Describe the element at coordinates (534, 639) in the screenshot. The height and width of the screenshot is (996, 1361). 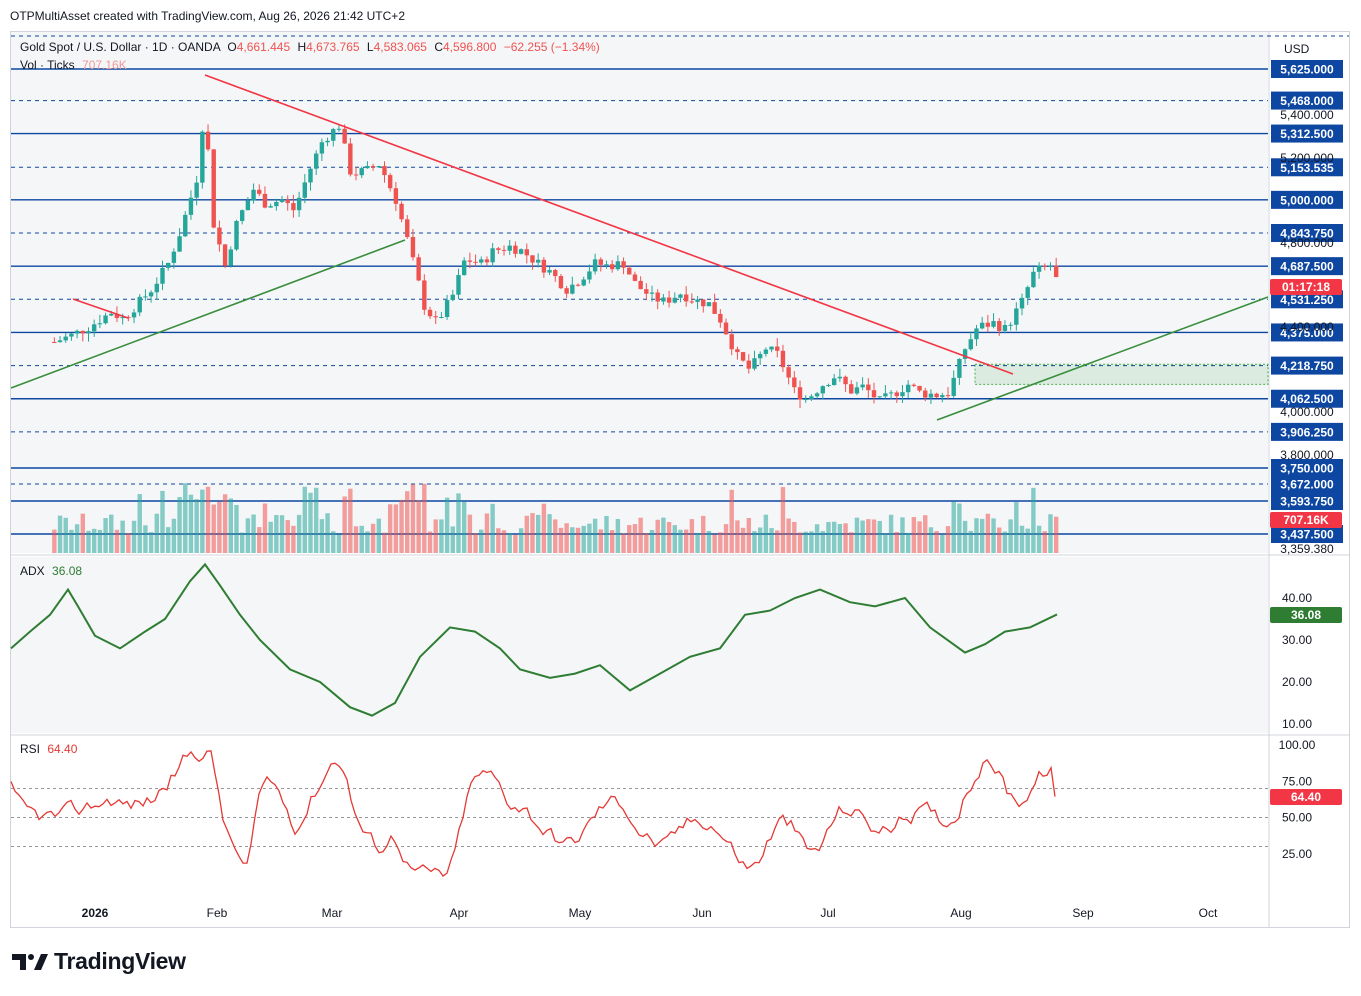
I see `adx-line` at that location.